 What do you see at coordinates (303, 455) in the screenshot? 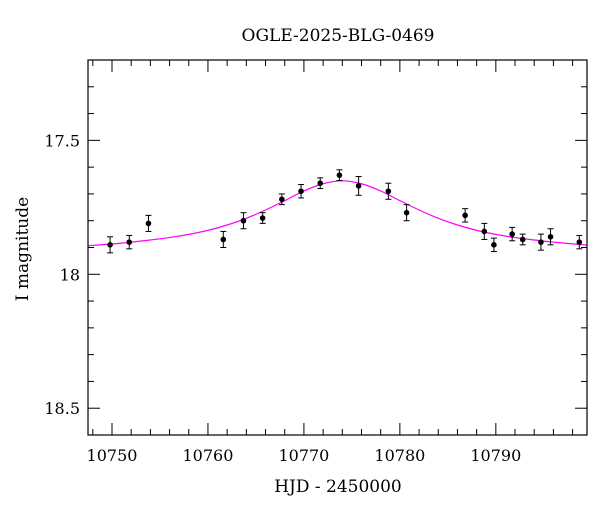
I see `x-tick-label: 10770` at bounding box center [303, 455].